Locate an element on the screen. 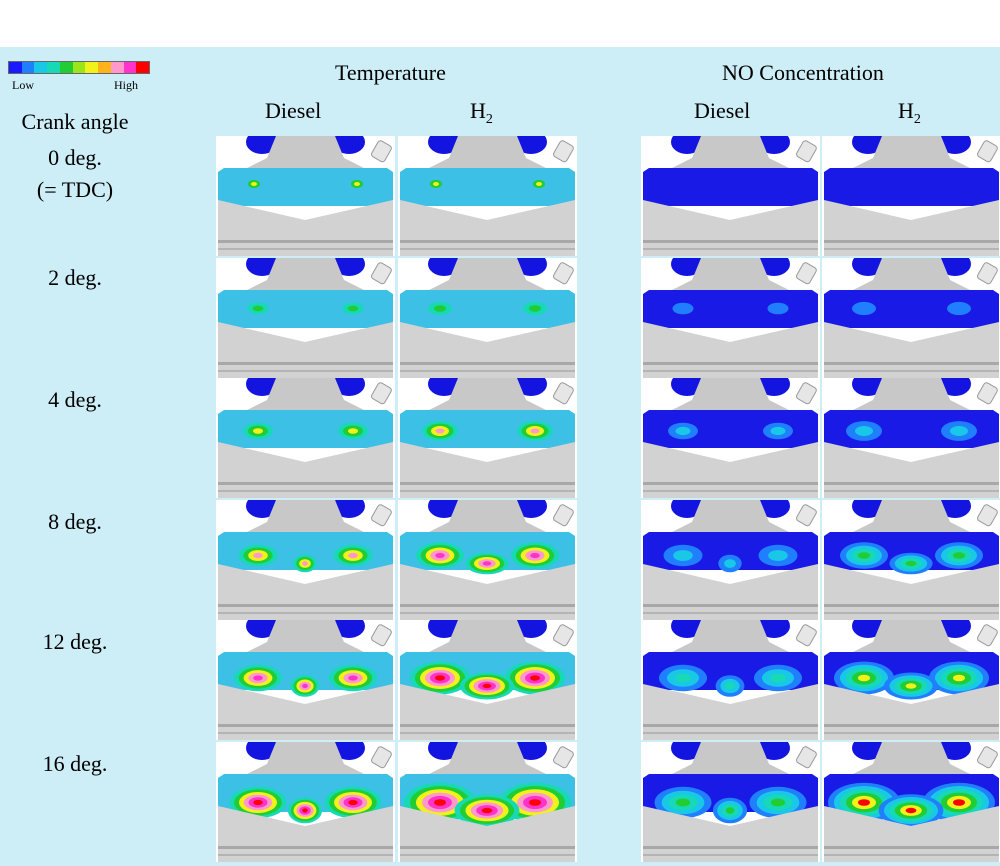  col-head-subscript: 2 is located at coordinates (489, 119).